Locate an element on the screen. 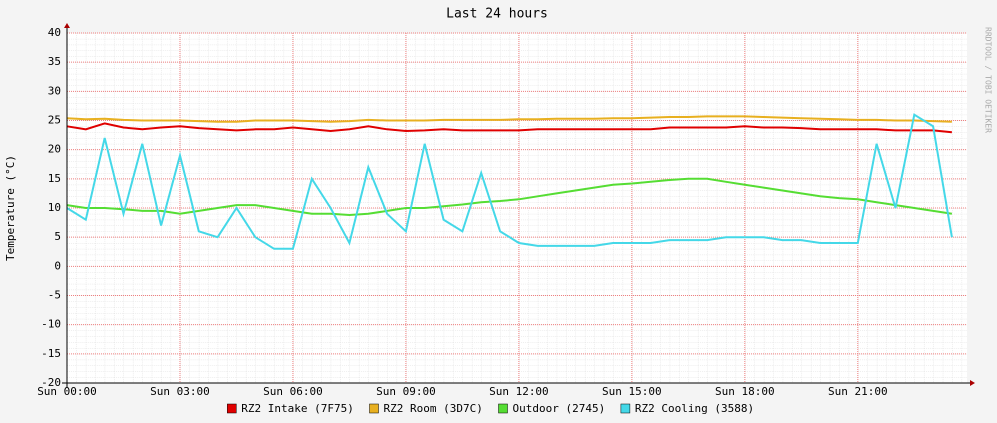 Image resolution: width=997 pixels, height=423 pixels. y-axis-arrow is located at coordinates (67, 25).